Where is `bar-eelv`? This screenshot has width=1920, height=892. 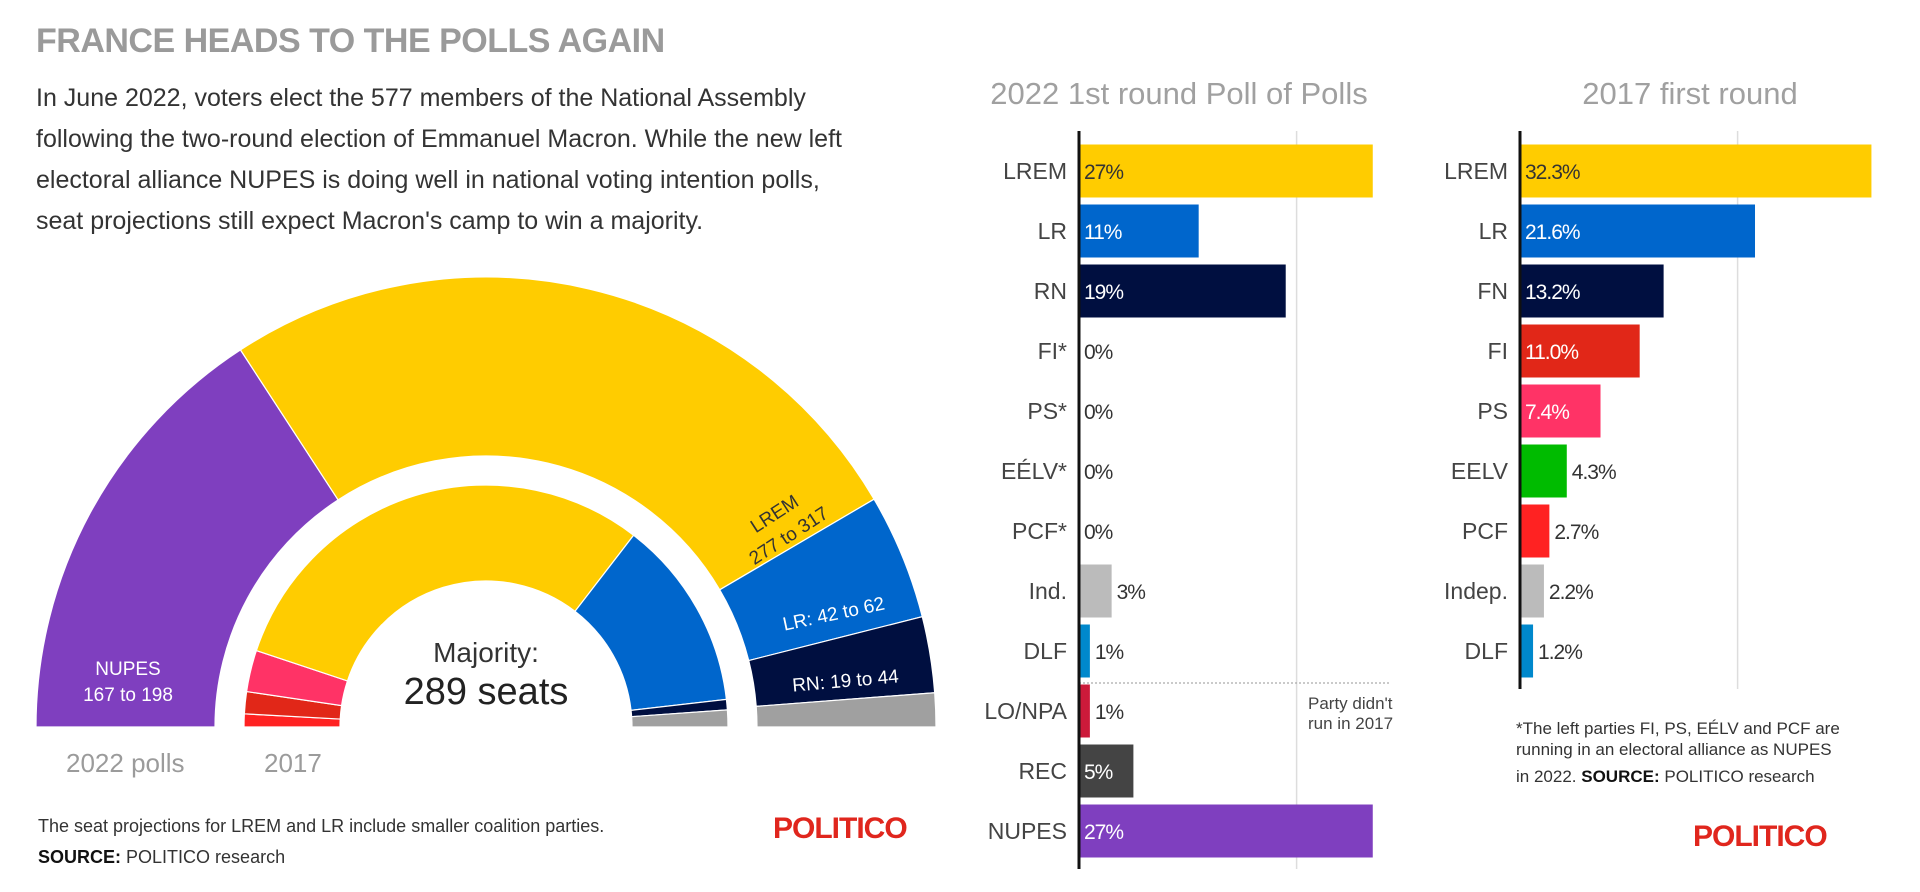
bar-eelv is located at coordinates (1543, 471).